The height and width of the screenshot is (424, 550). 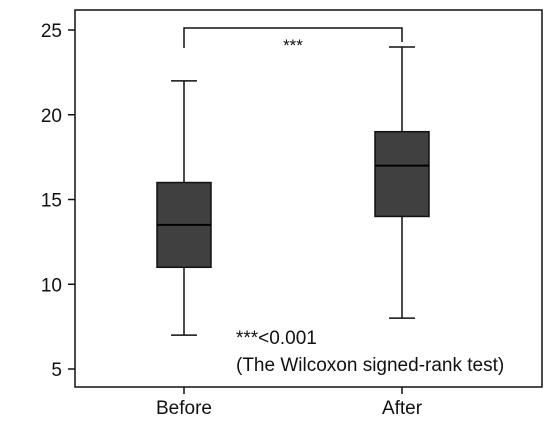 What do you see at coordinates (51, 116) in the screenshot?
I see `y-tick-label: 20` at bounding box center [51, 116].